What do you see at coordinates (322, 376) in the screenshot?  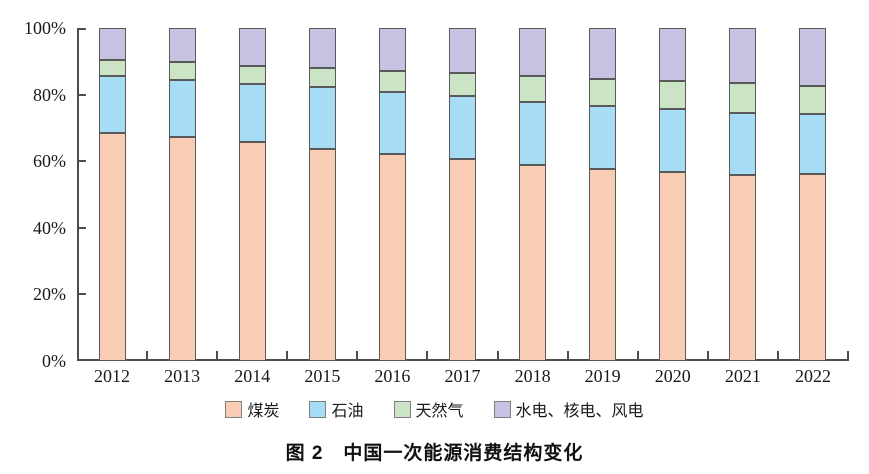 I see `x-axis-year-label: 2015` at bounding box center [322, 376].